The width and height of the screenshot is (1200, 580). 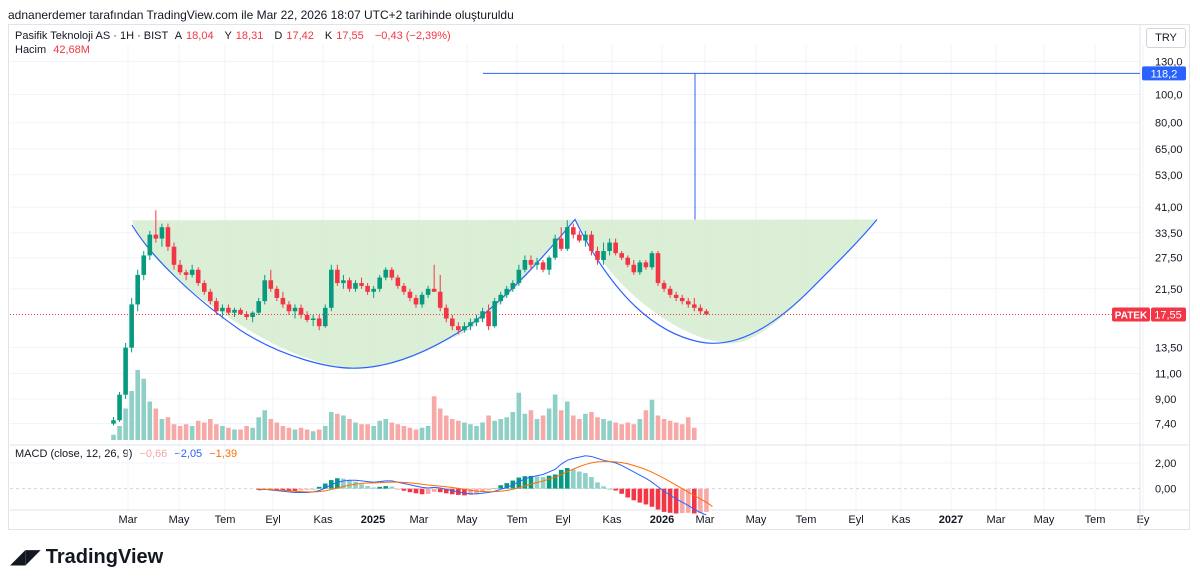 What do you see at coordinates (1165, 464) in the screenshot?
I see `macd-tick-label: 2,00` at bounding box center [1165, 464].